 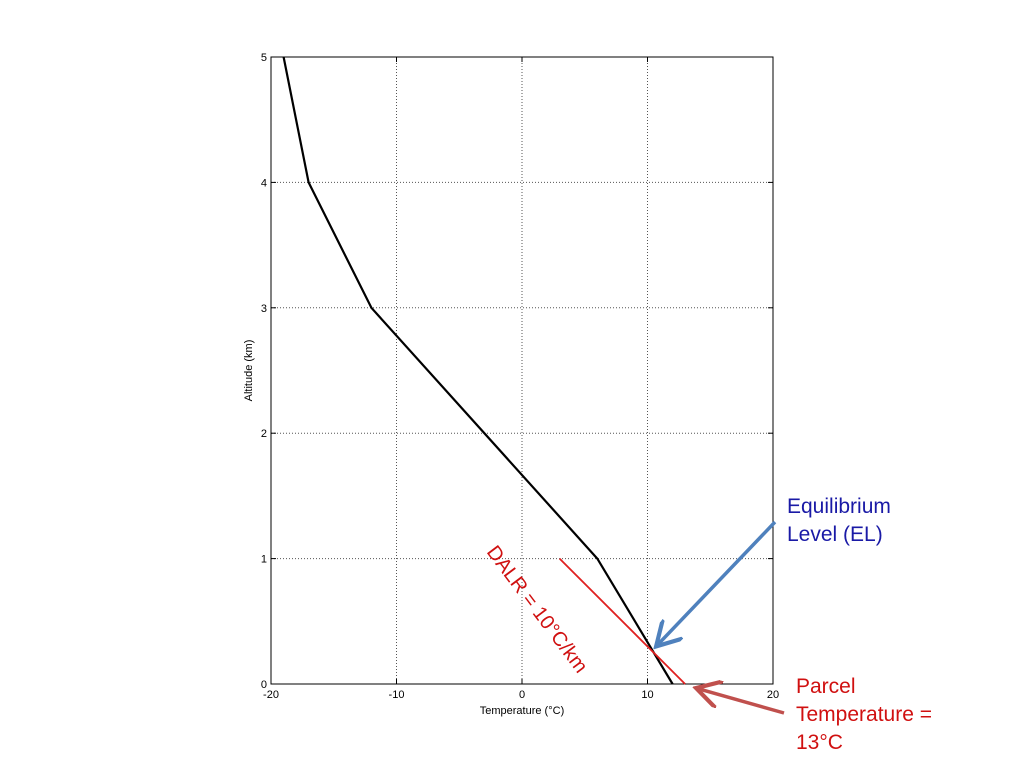 I want to click on x-tick-label: -20, so click(x=271, y=695).